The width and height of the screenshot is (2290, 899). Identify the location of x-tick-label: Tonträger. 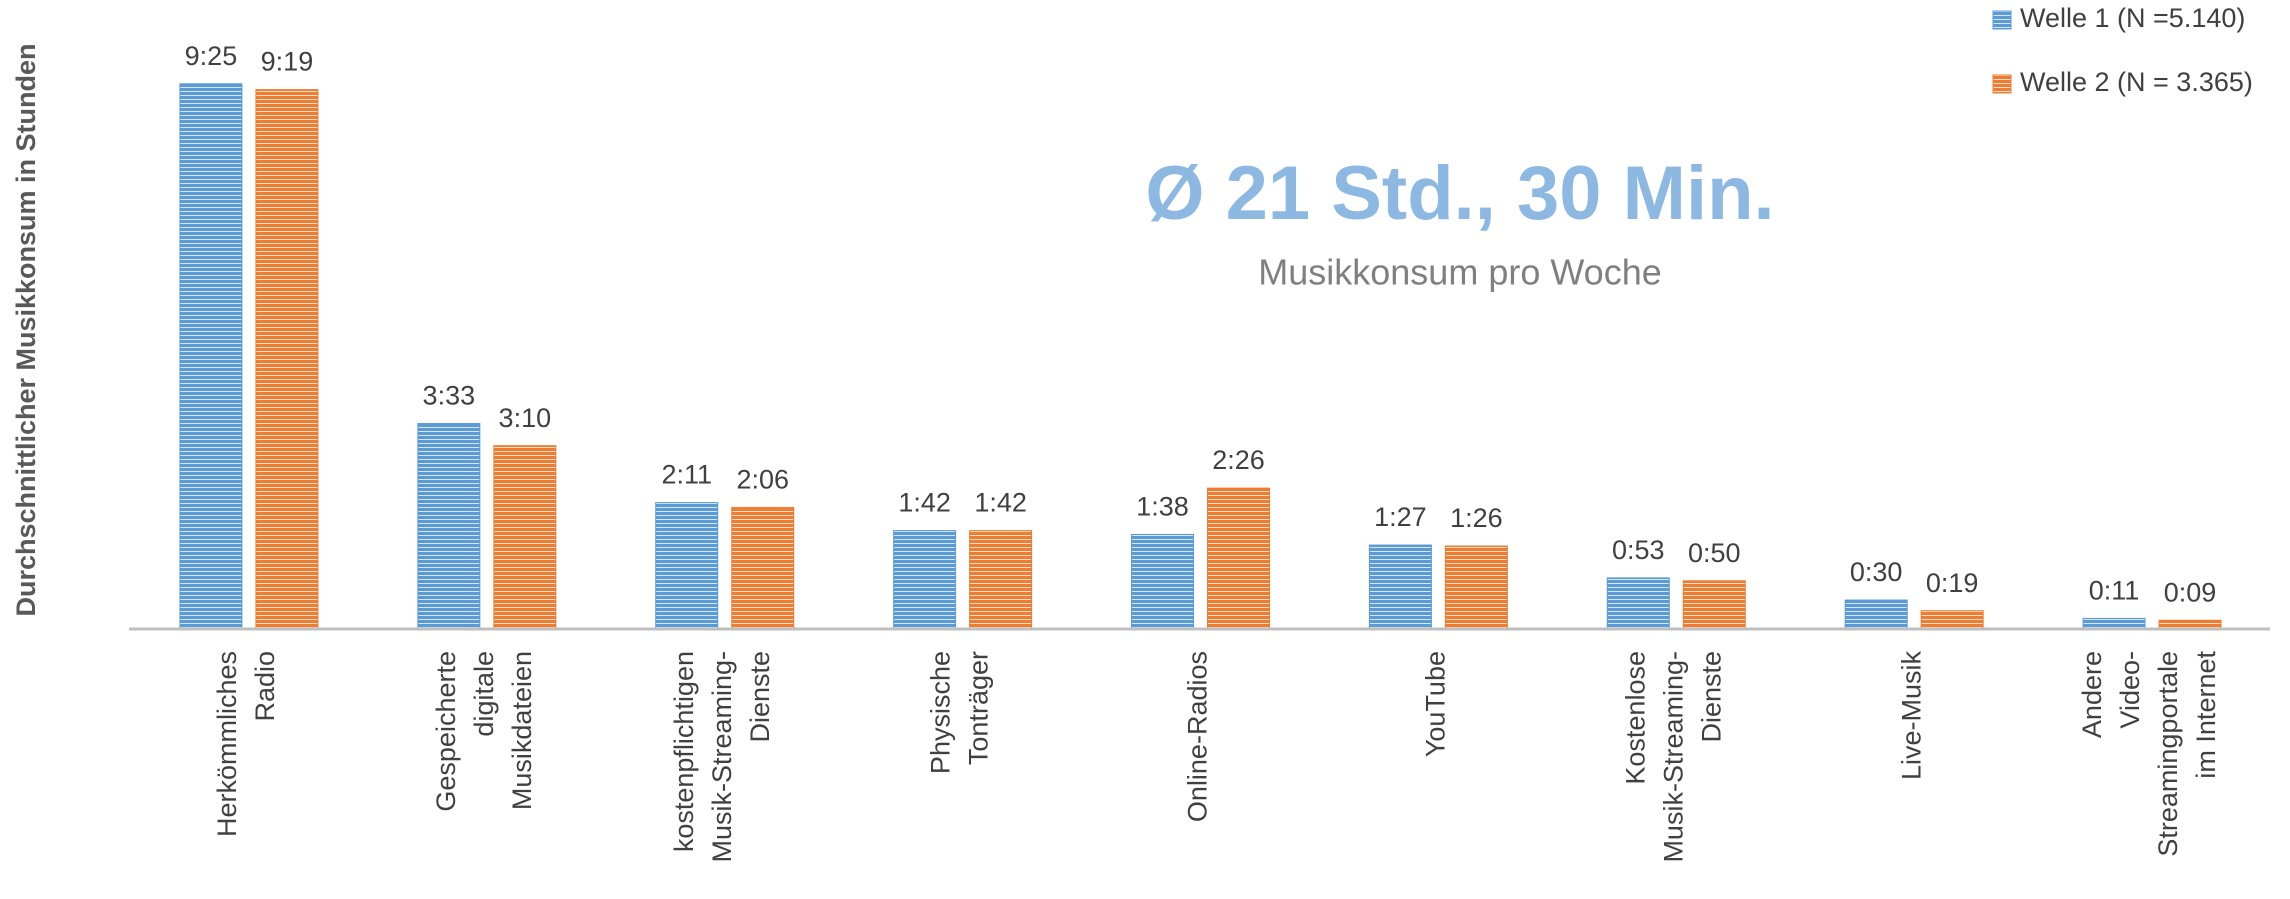
(979, 708).